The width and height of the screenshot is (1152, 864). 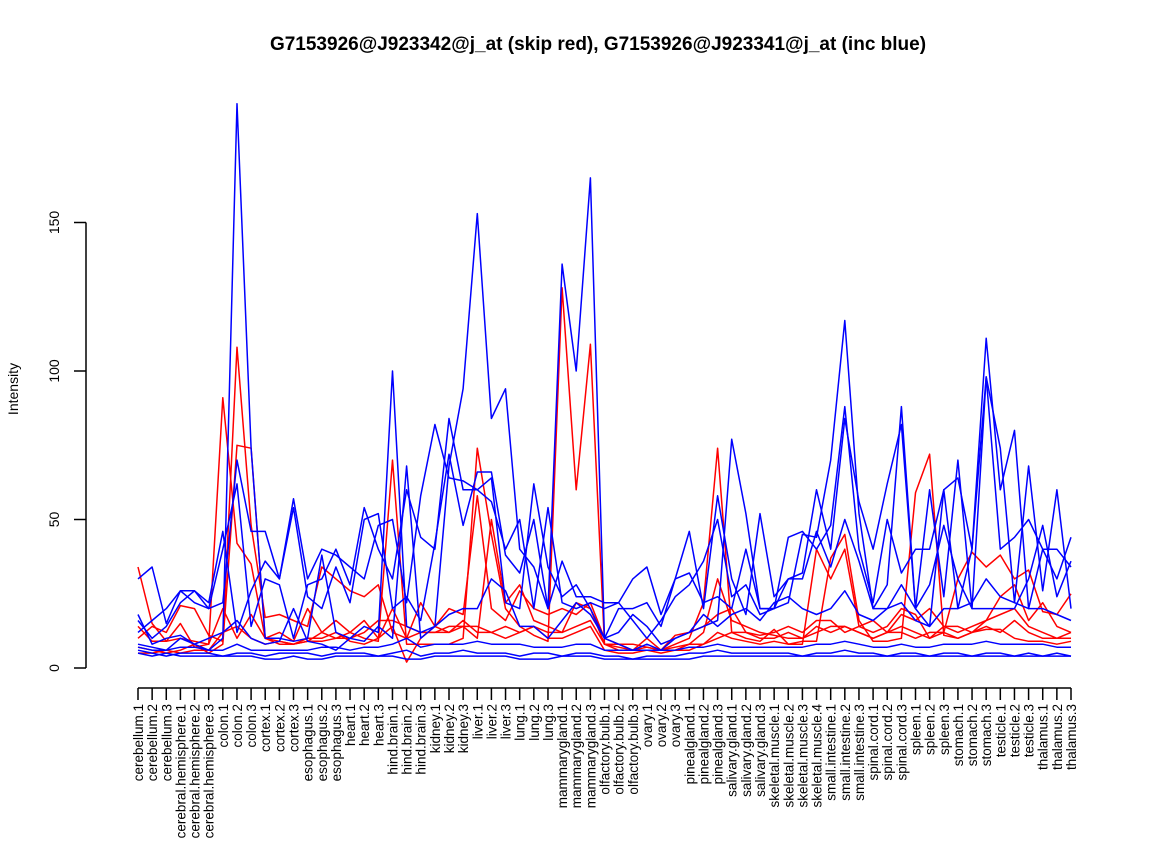 I want to click on x-tick-label: ovary.1, so click(x=647, y=725).